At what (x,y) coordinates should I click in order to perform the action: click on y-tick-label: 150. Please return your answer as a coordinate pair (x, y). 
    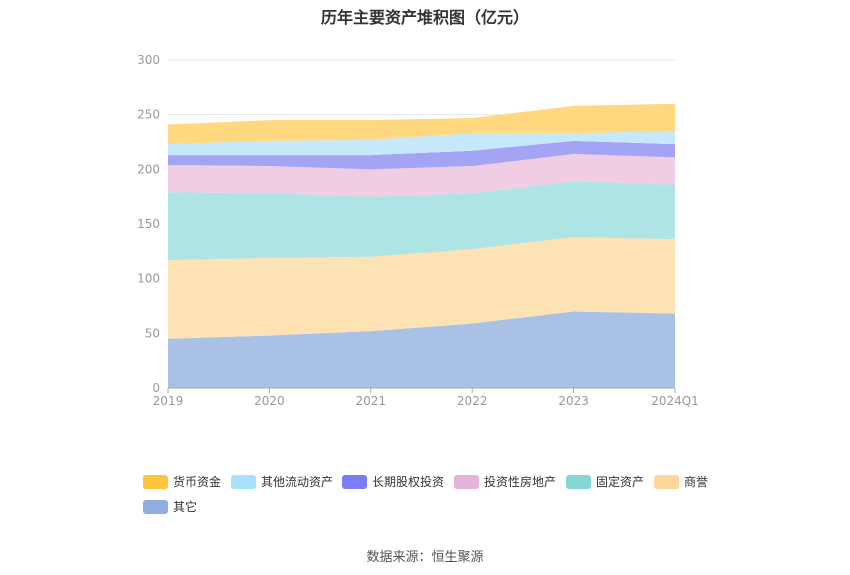
    Looking at the image, I should click on (148, 224).